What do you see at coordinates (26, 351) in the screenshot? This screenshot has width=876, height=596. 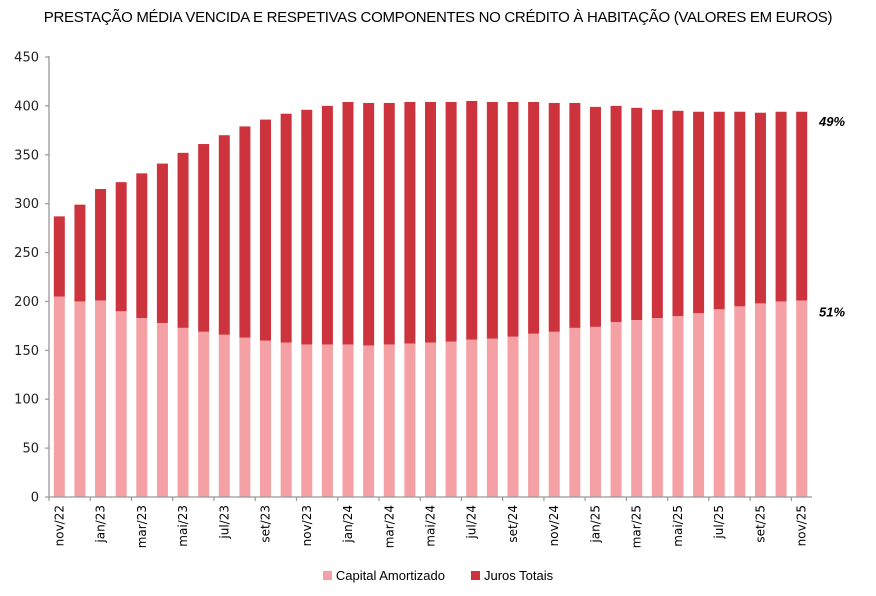 I see `y-tick-label: 150` at bounding box center [26, 351].